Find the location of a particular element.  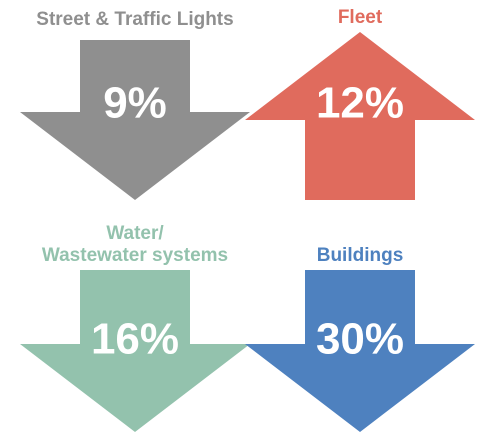

percent-value: 12% is located at coordinates (360, 103).